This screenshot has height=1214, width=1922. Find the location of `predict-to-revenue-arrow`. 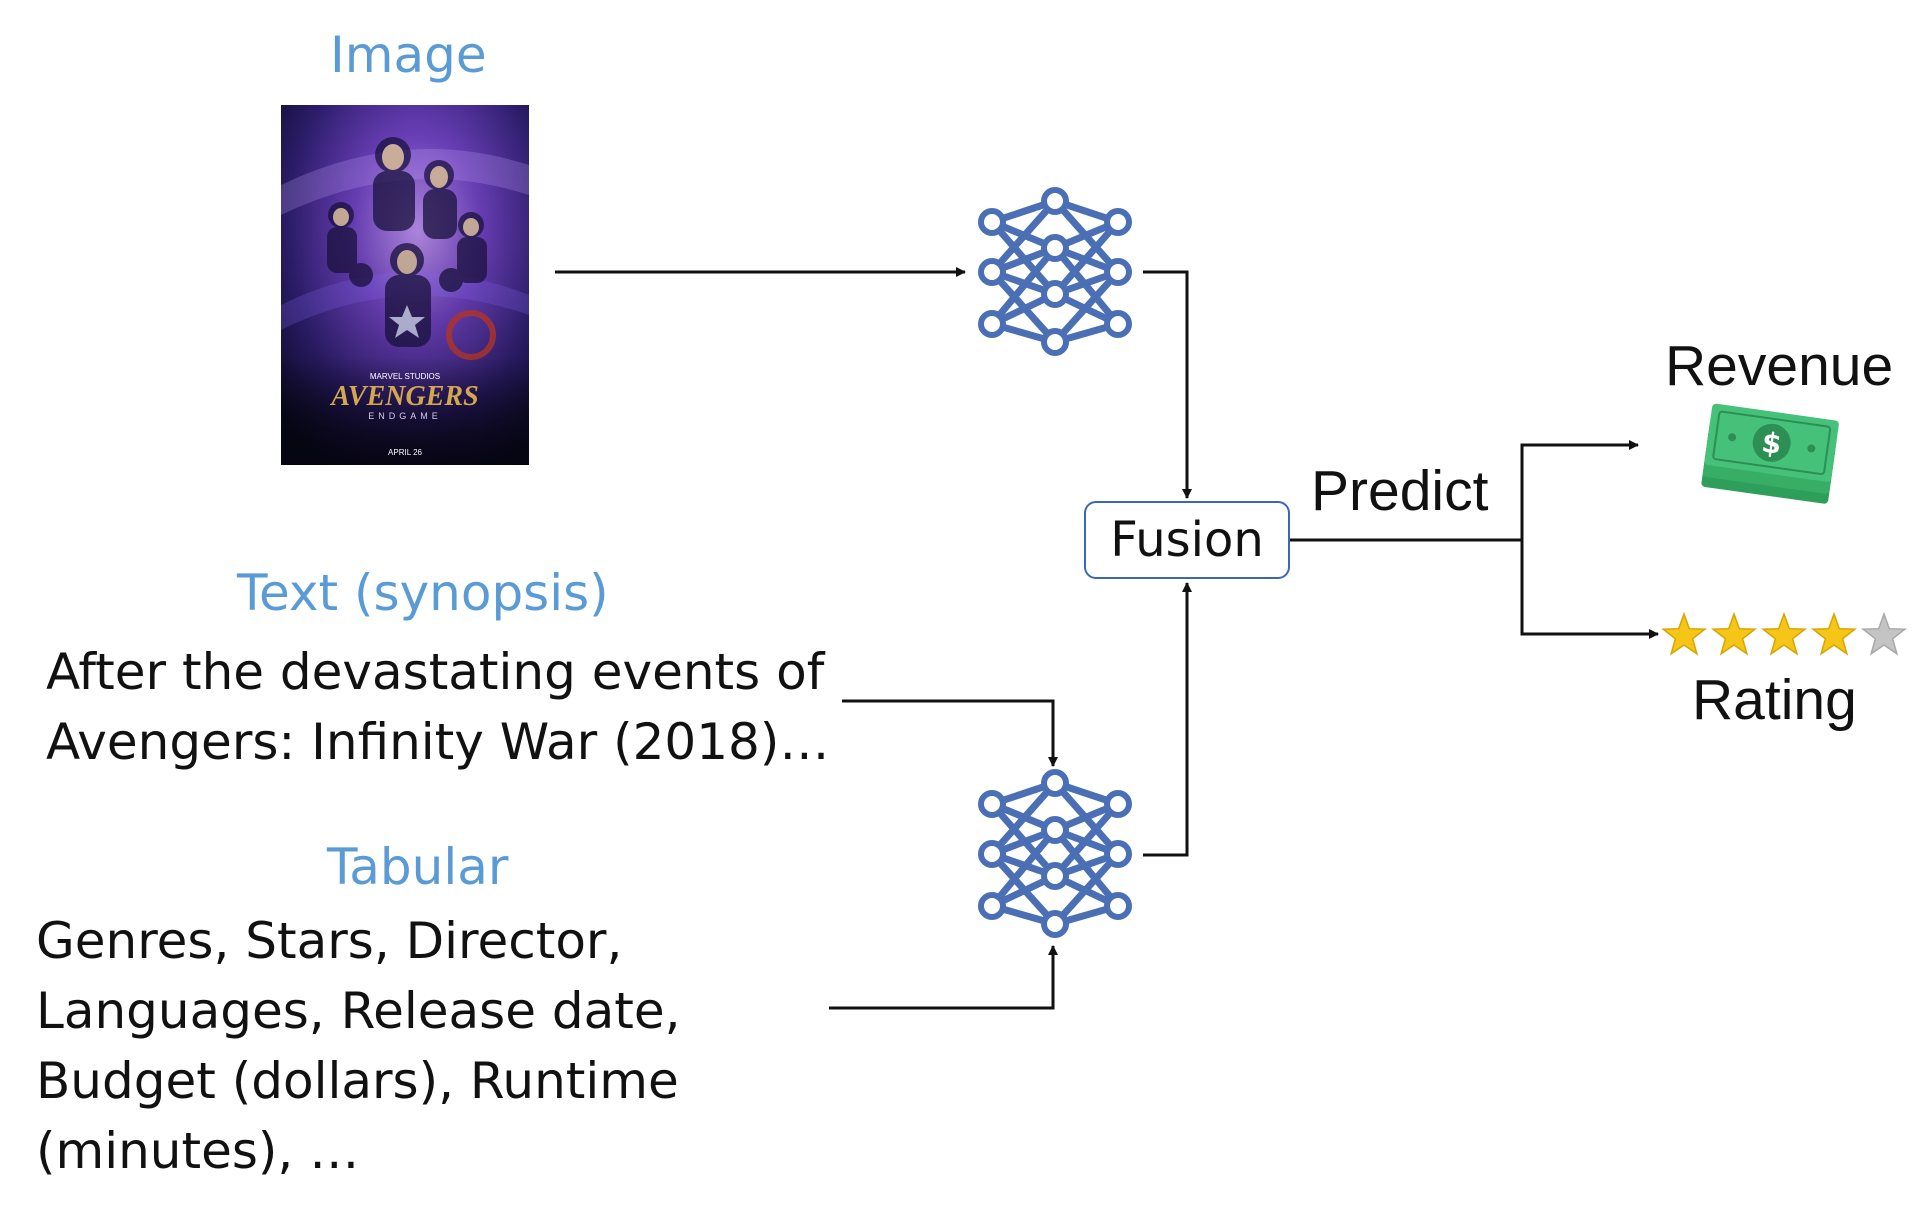

predict-to-revenue-arrow is located at coordinates (1579, 490).